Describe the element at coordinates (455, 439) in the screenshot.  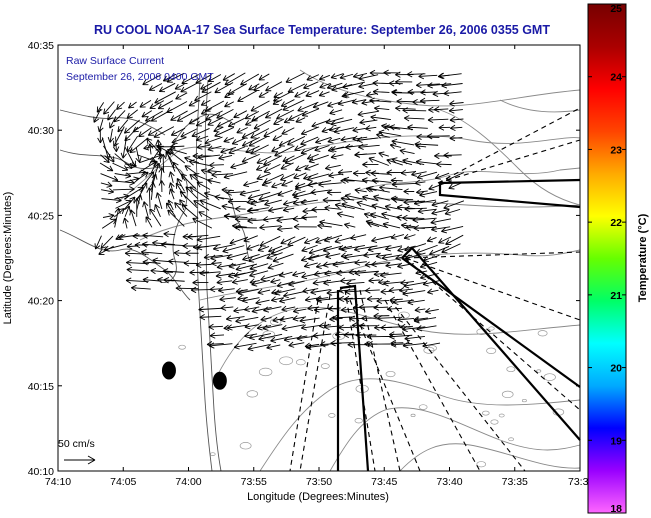
I see `bathymetry-contour` at that location.